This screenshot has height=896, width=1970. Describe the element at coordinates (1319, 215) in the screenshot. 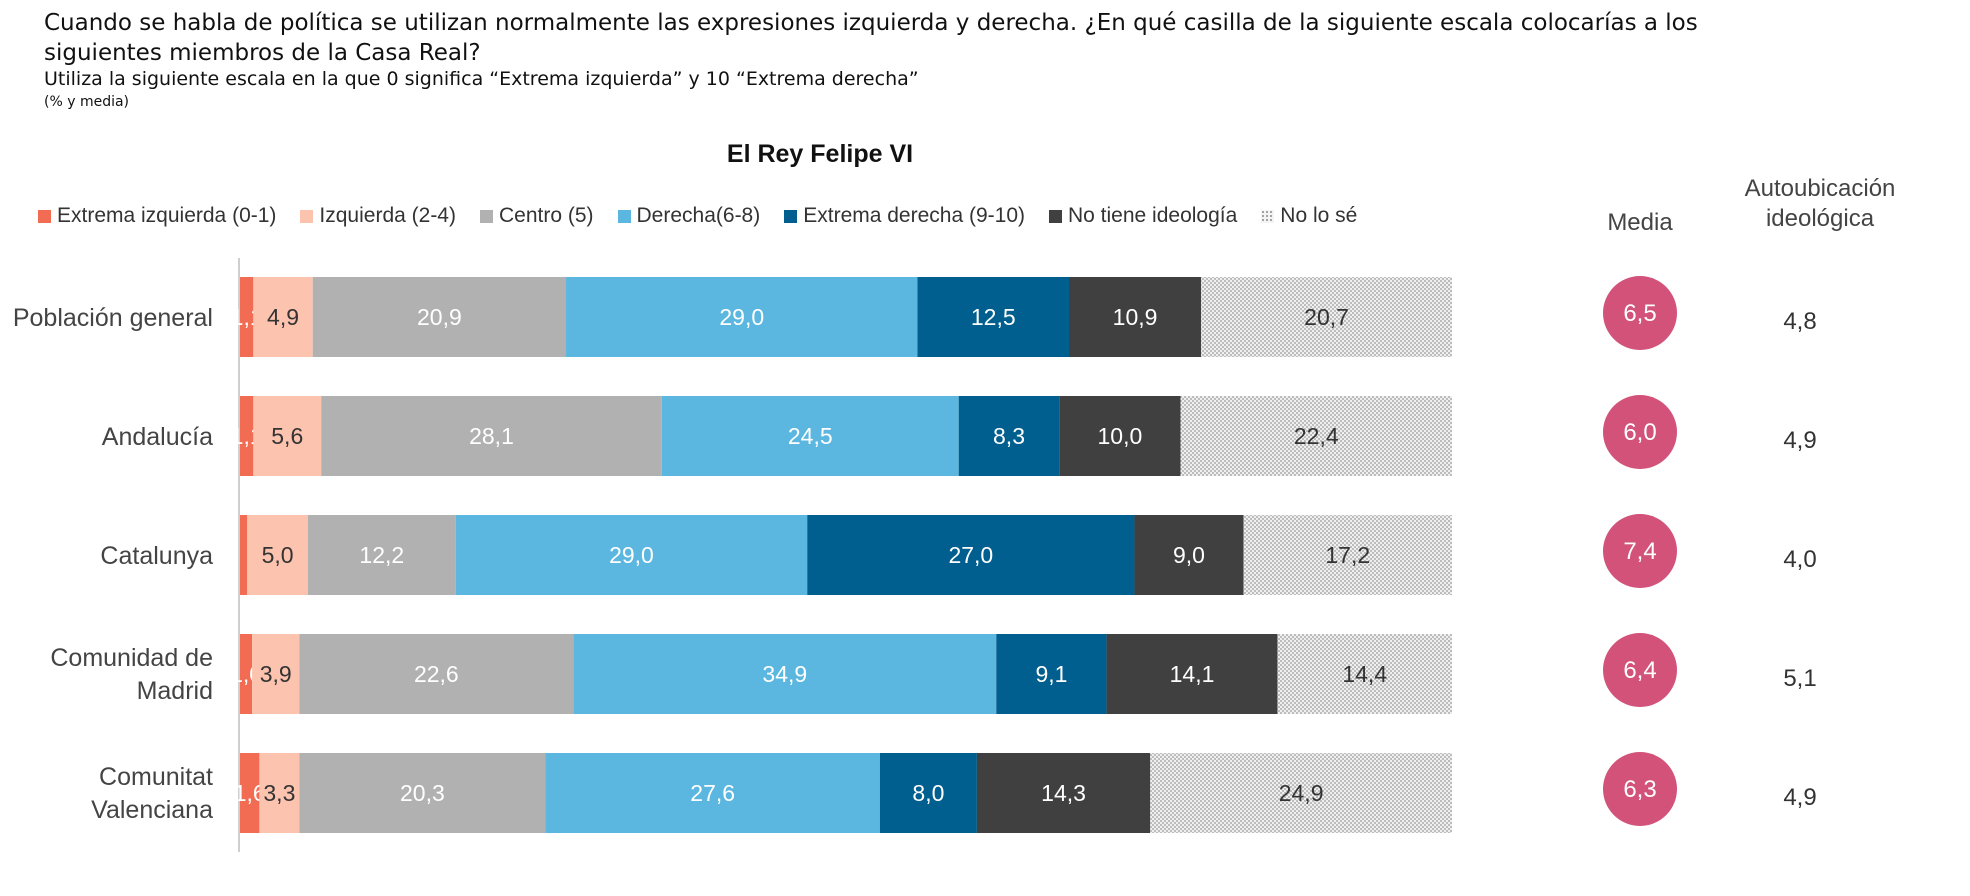

I see `legend-label: No lo sé` at that location.